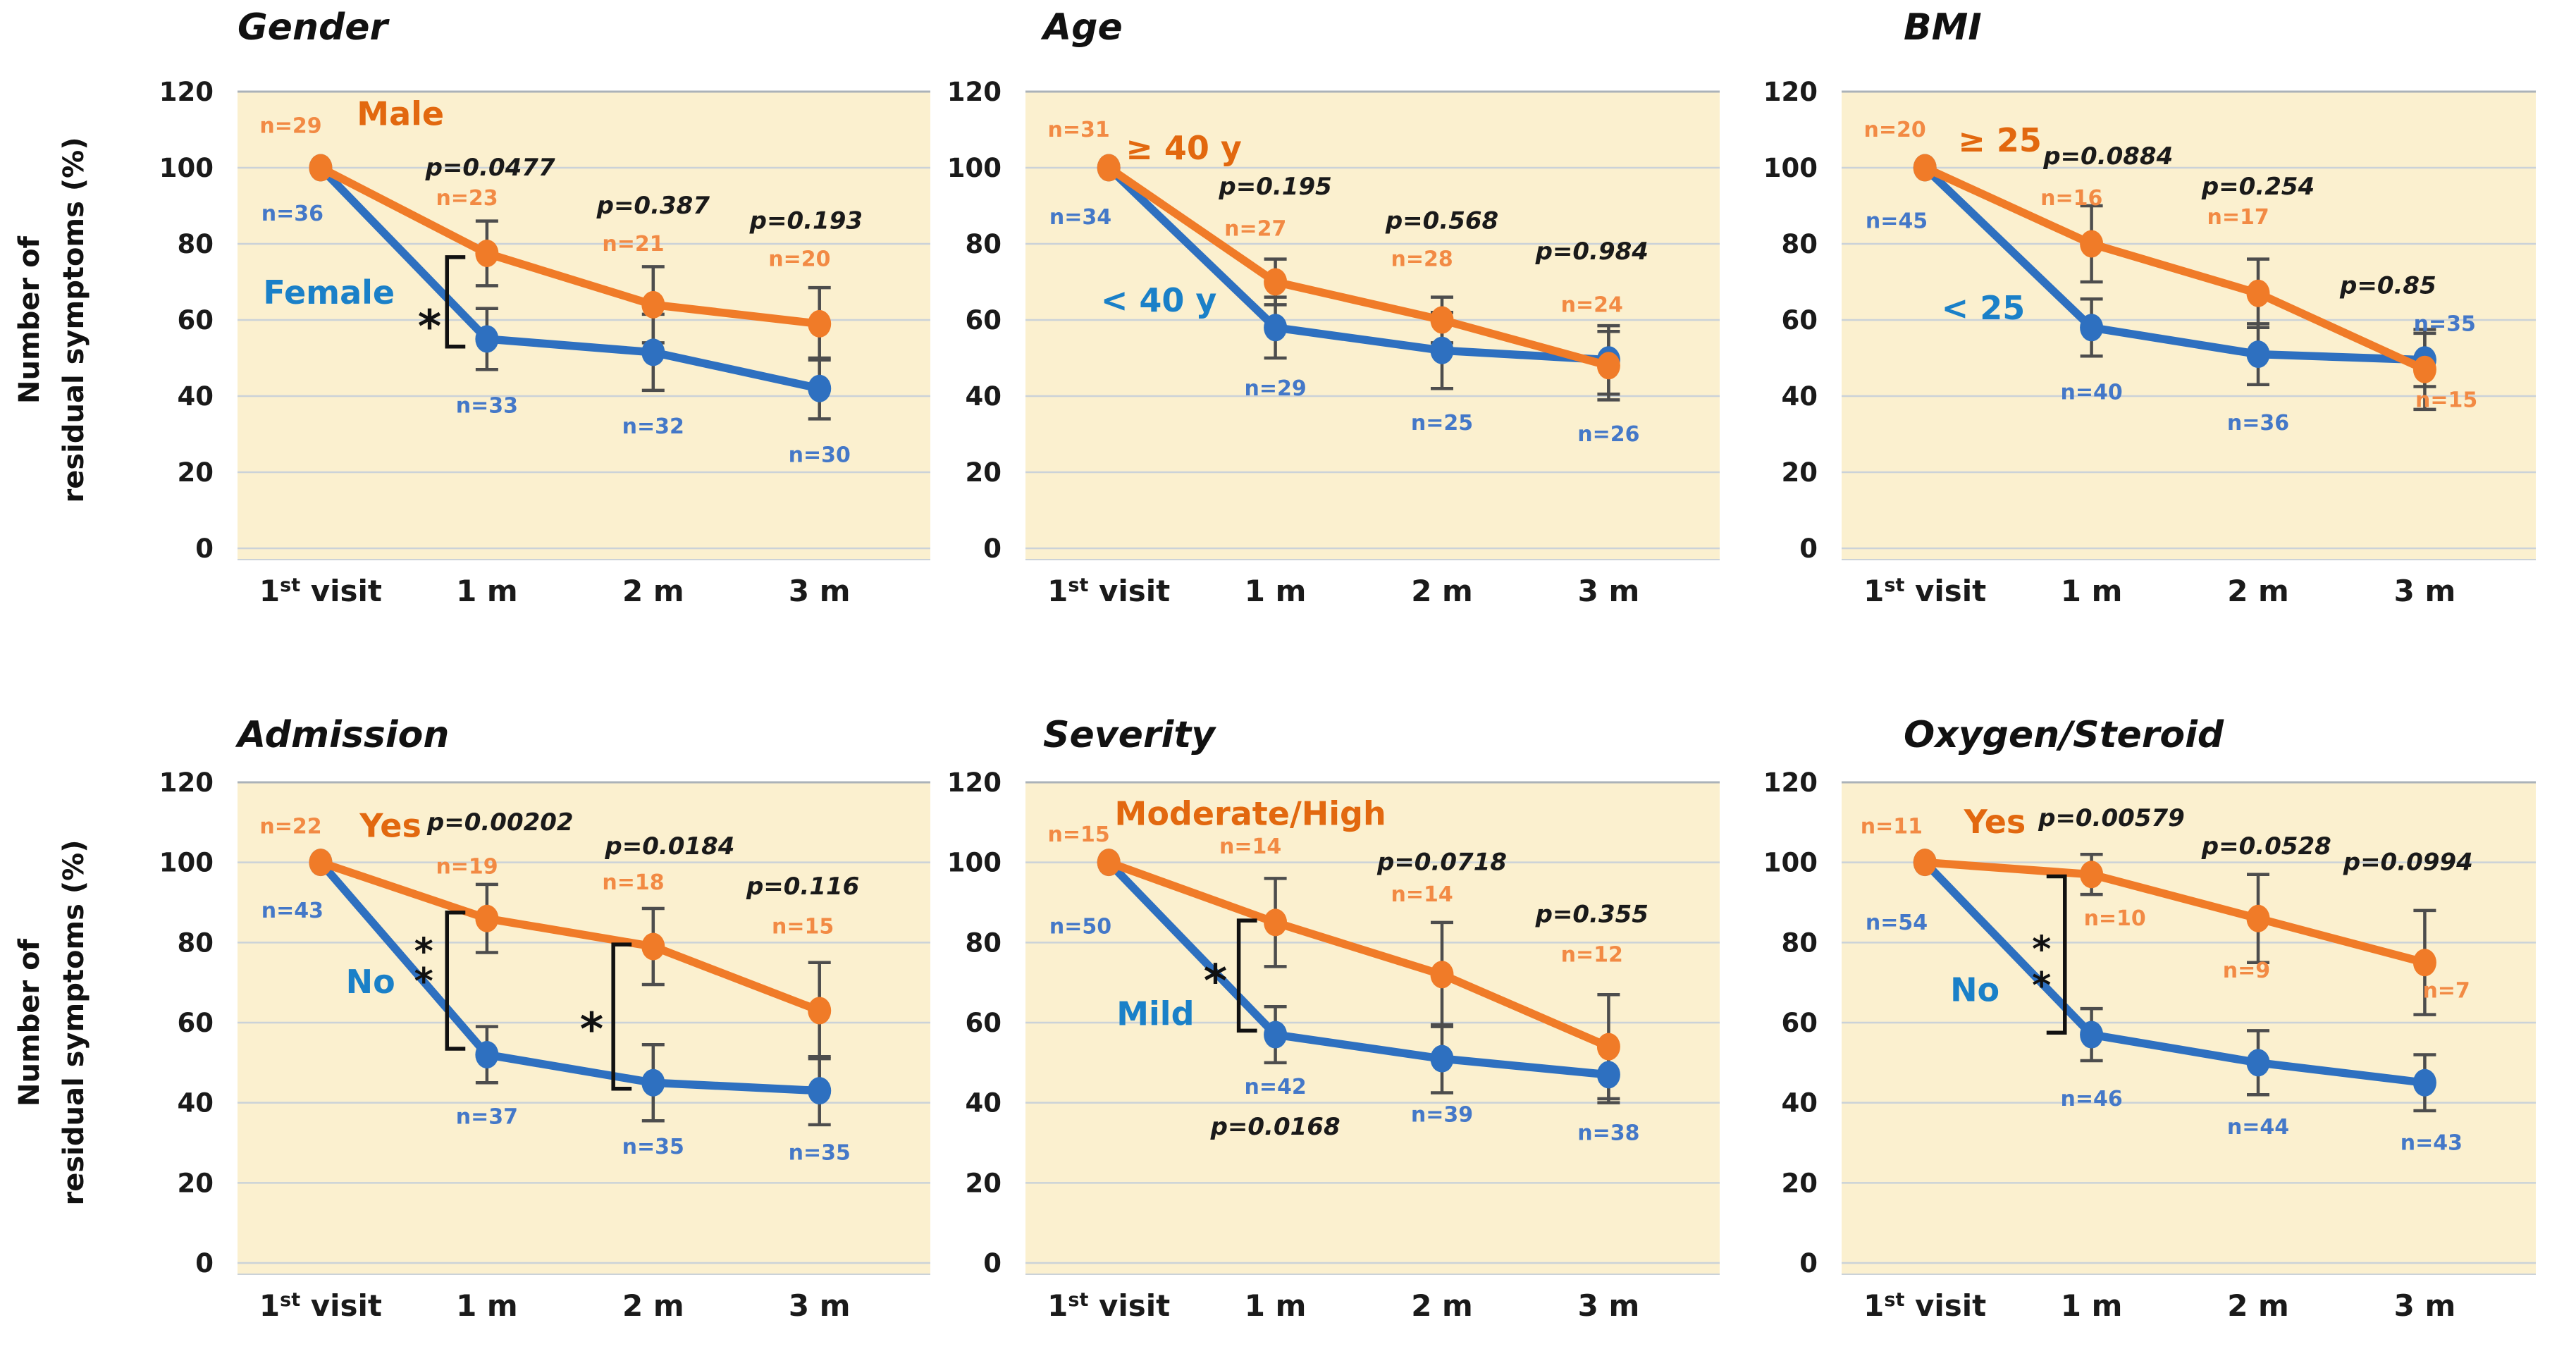  What do you see at coordinates (1975, 990) in the screenshot?
I see `group-label: No` at bounding box center [1975, 990].